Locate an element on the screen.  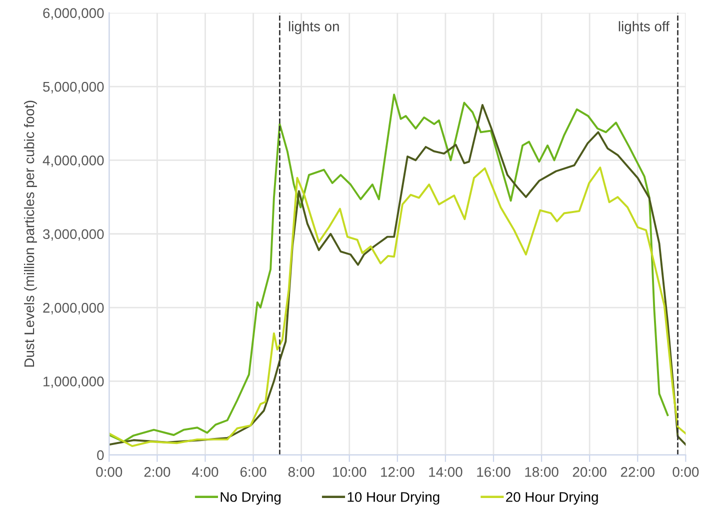
y-tick-label: 4,000,000 is located at coordinates (73, 162).